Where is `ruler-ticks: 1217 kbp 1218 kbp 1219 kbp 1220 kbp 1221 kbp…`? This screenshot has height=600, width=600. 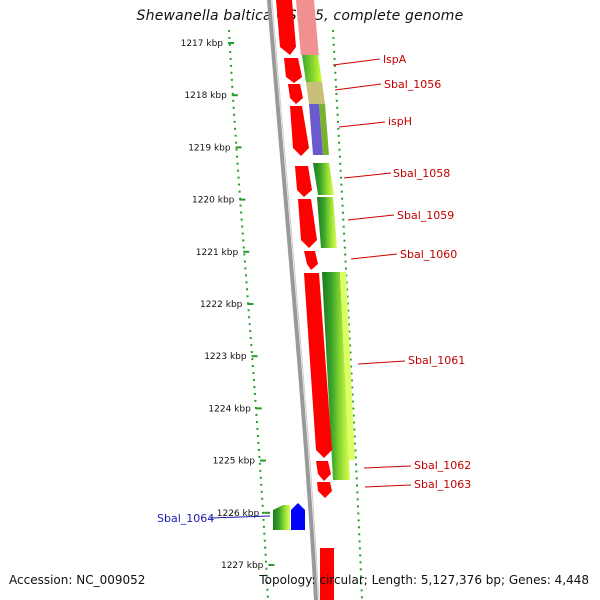 ruler-ticks: 1217 kbp 1218 kbp 1219 kbp 1220 kbp 1221 kbp… is located at coordinates (228, 305).